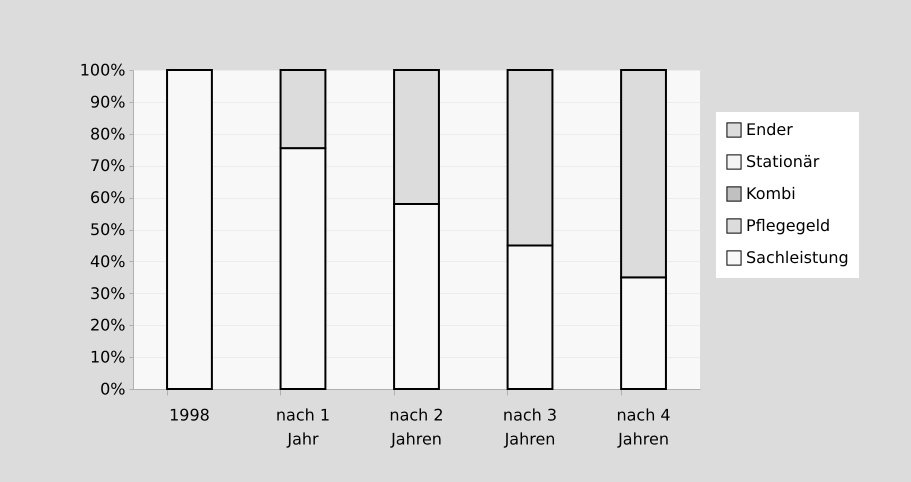  What do you see at coordinates (303, 427) in the screenshot?
I see `x-tick-label: nach 1 Jahr` at bounding box center [303, 427].